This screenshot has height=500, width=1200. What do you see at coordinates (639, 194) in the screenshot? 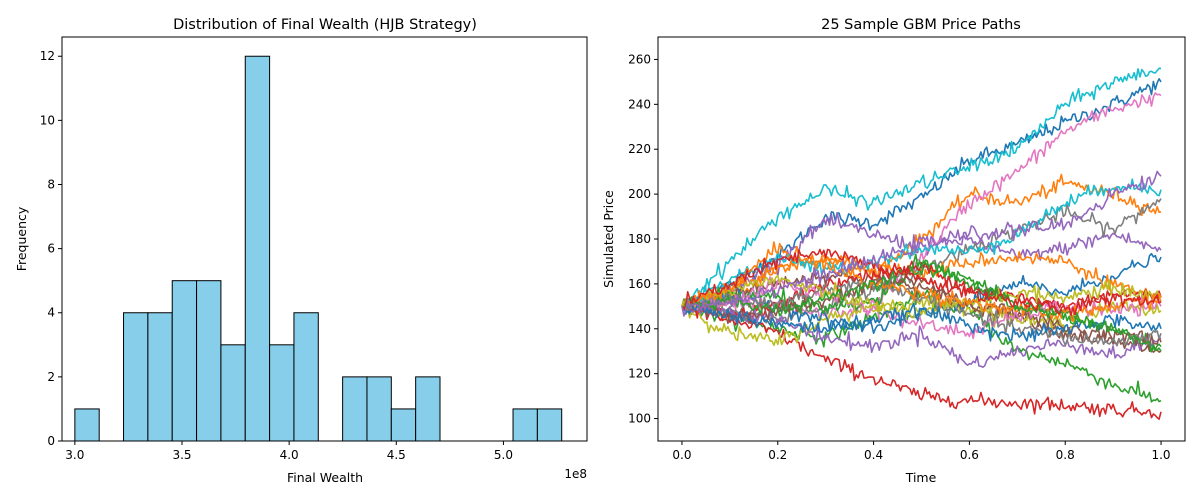
I see `paths-y-tick-label: 200` at bounding box center [639, 194].